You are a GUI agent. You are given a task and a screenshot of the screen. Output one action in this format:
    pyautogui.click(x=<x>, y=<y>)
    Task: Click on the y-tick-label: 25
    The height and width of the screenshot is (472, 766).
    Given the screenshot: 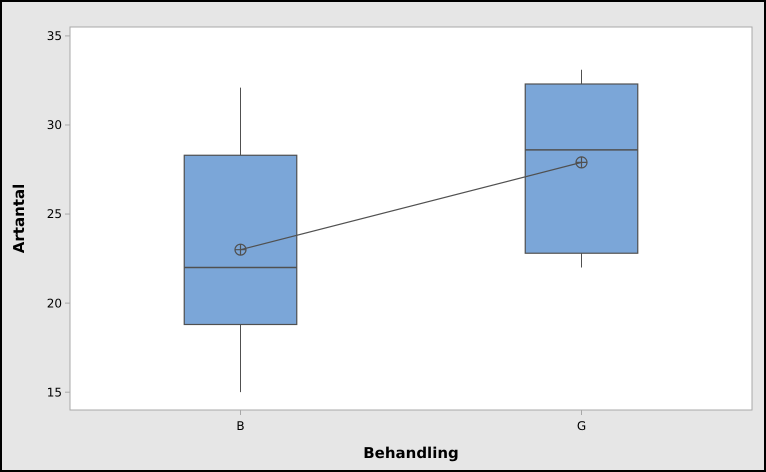 What is the action you would take?
    pyautogui.click(x=54, y=214)
    